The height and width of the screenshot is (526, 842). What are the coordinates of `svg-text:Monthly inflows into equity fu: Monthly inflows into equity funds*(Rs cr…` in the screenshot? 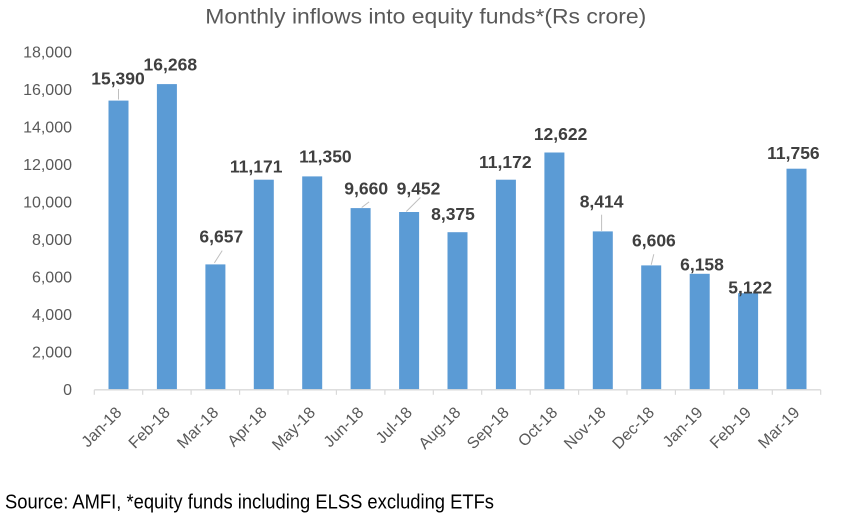 It's located at (425, 17).